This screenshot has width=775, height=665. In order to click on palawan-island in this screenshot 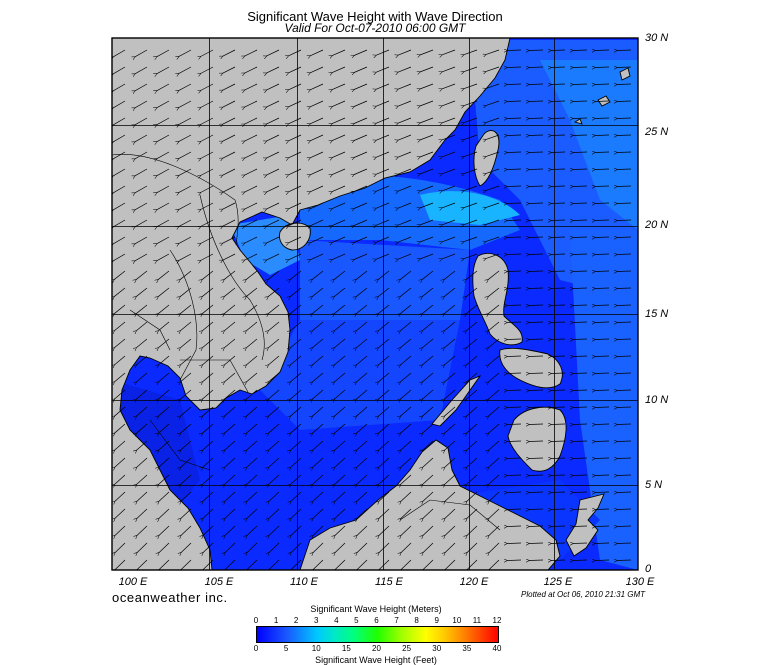, I will do `click(456, 401)`.